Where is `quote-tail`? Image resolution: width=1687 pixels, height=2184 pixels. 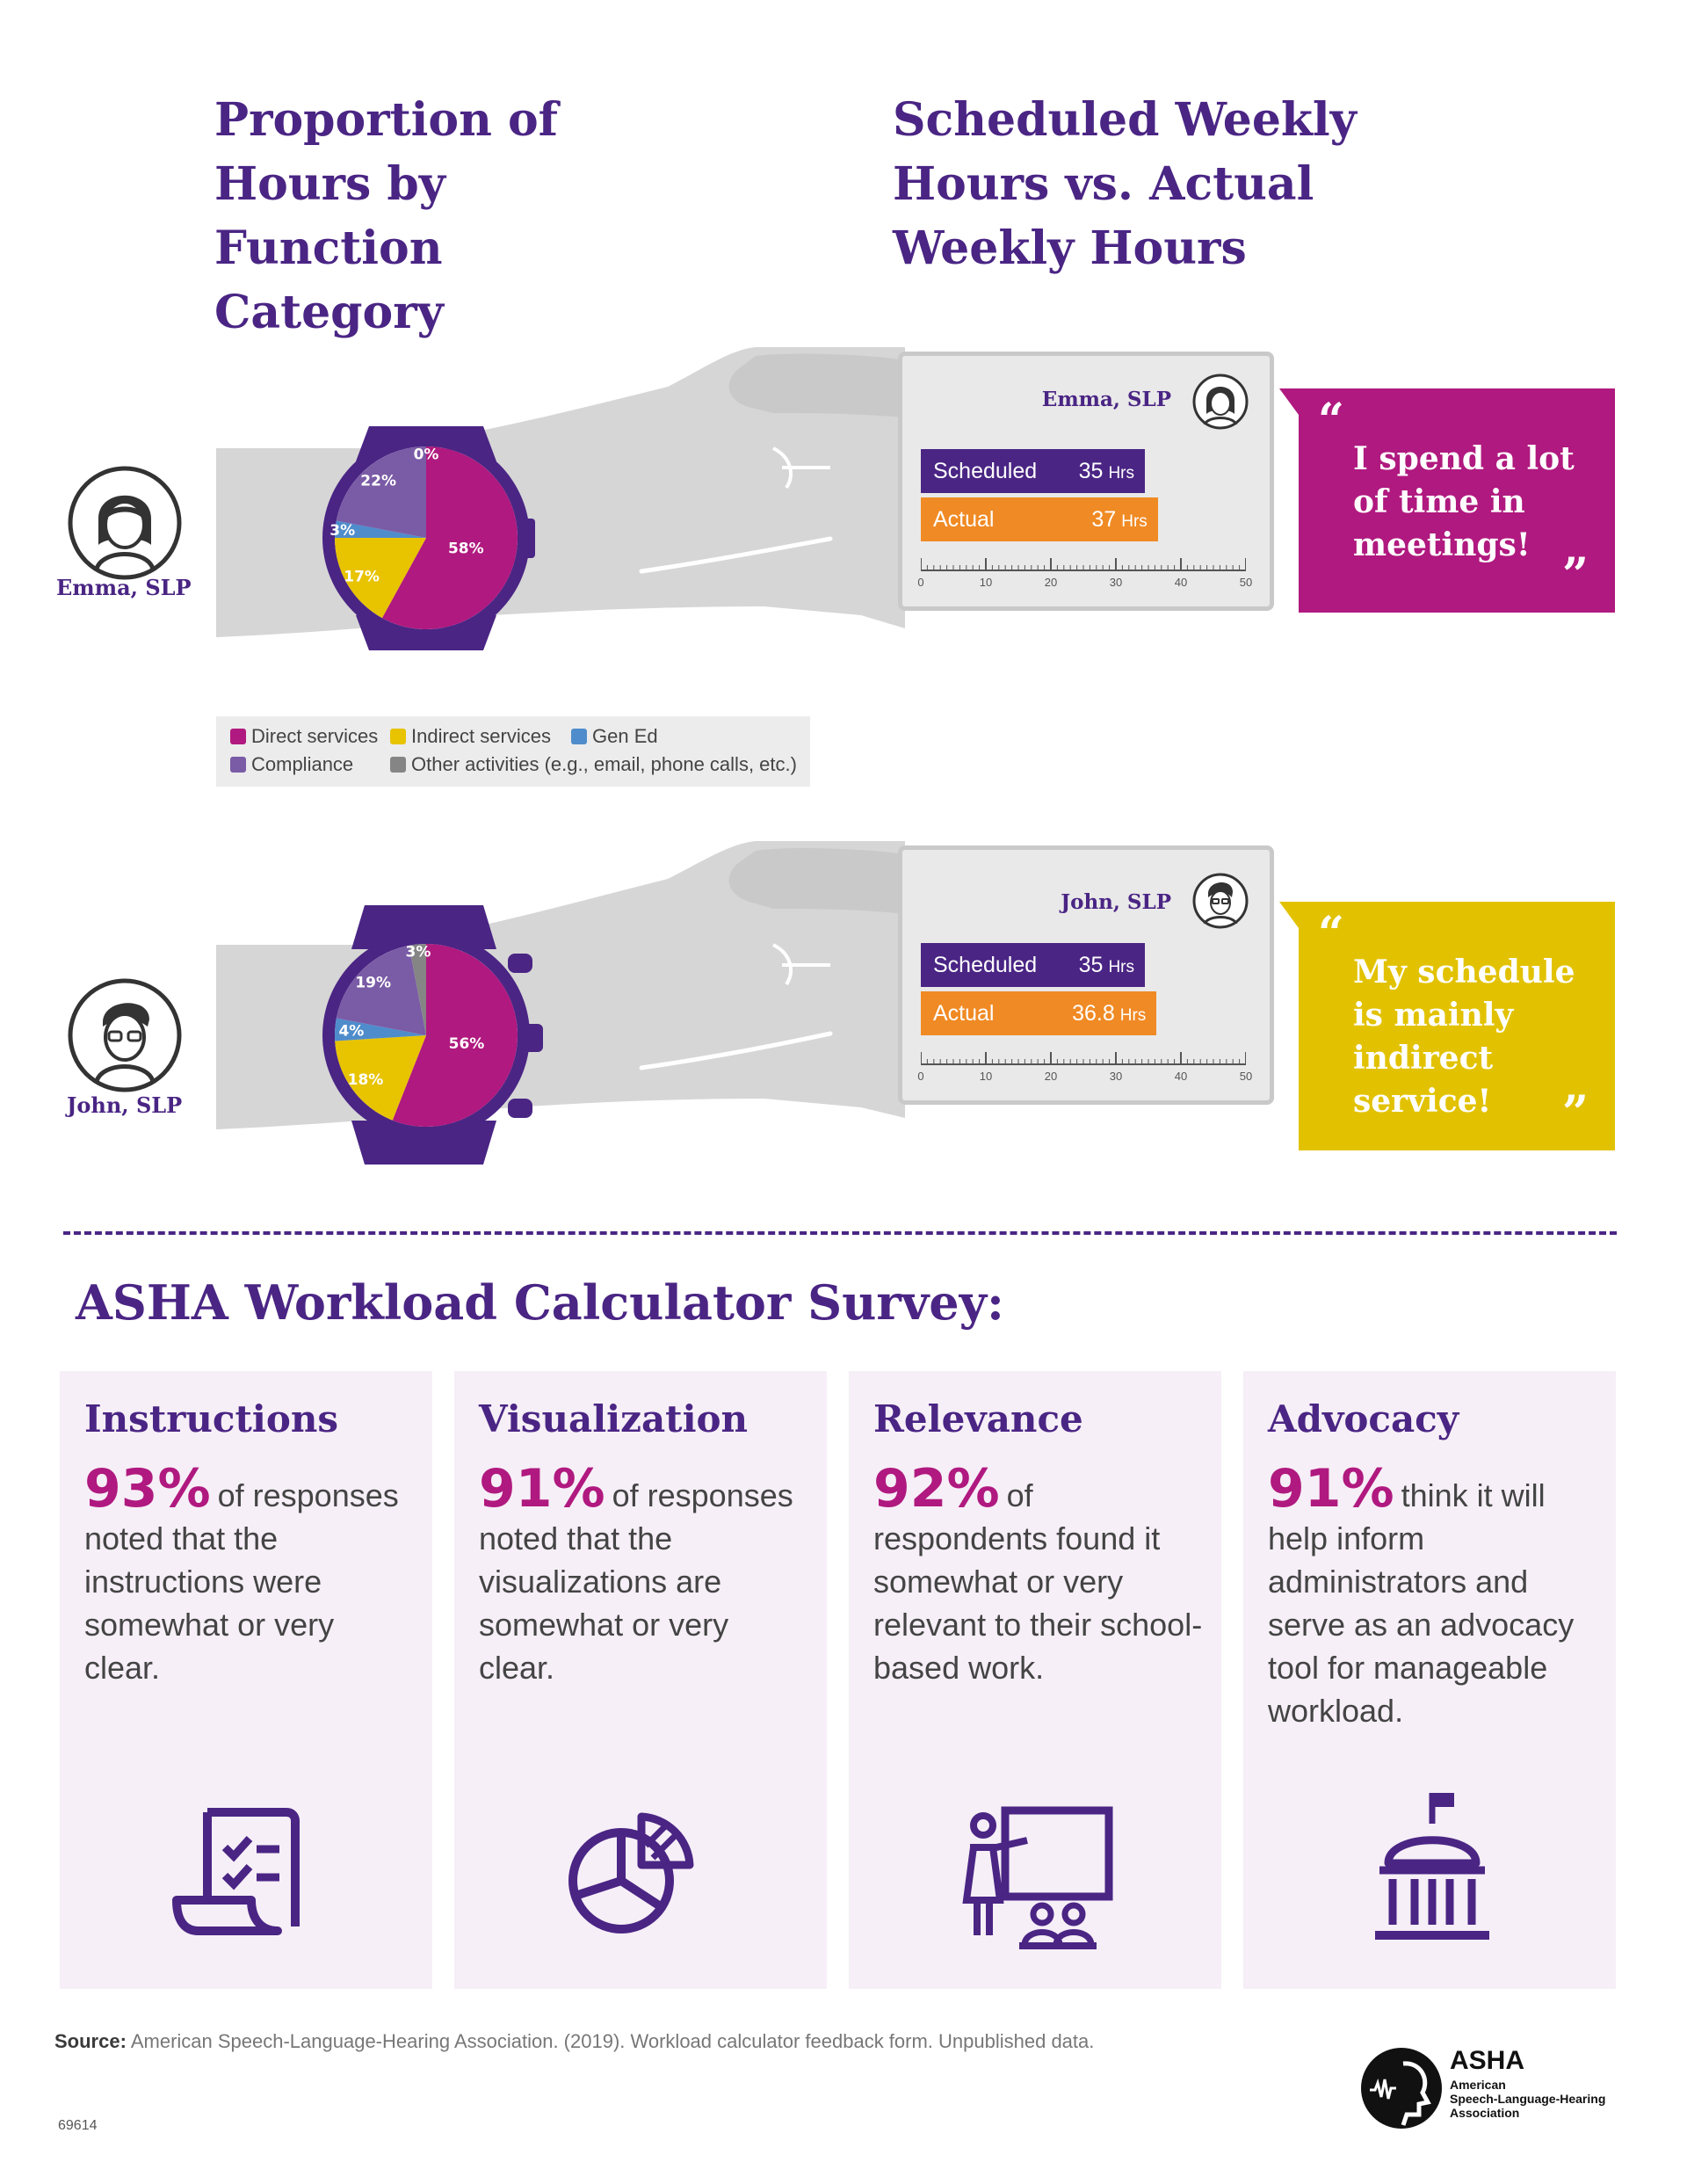 quote-tail is located at coordinates (1289, 401).